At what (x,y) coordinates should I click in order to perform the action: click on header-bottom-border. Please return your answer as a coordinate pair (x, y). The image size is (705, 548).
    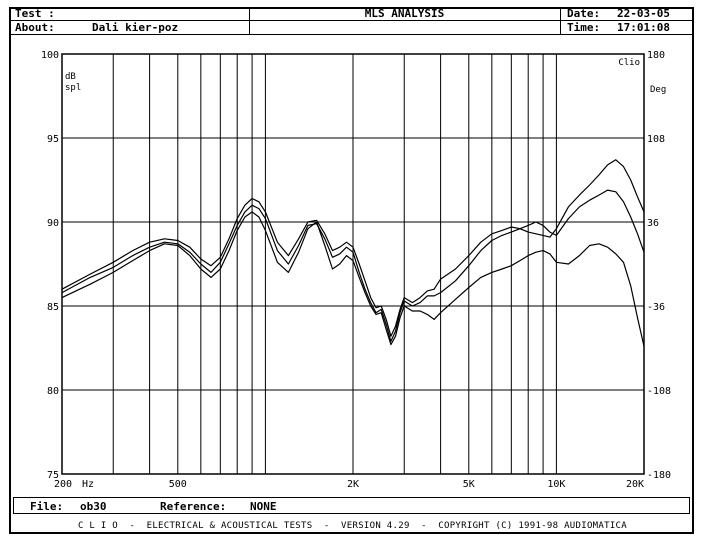
    Looking at the image, I should click on (351, 34).